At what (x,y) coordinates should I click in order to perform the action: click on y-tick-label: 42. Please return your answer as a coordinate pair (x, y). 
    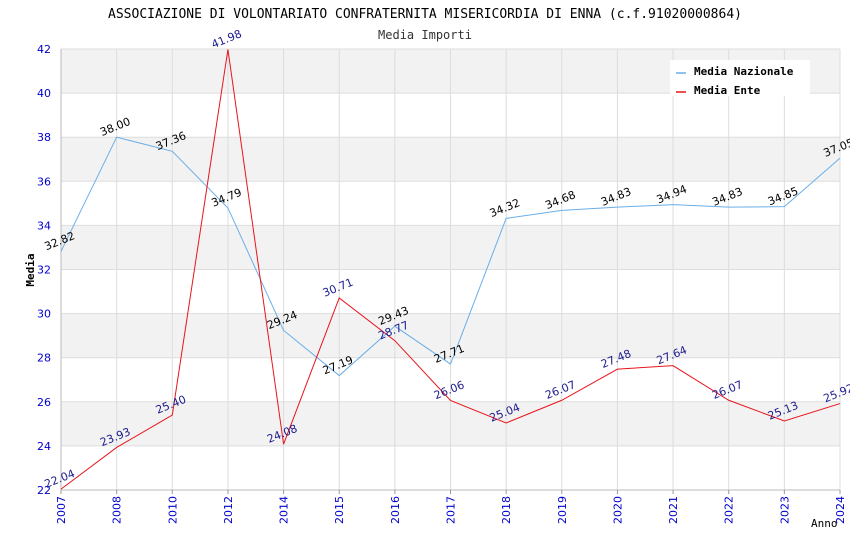
    Looking at the image, I should click on (44, 49).